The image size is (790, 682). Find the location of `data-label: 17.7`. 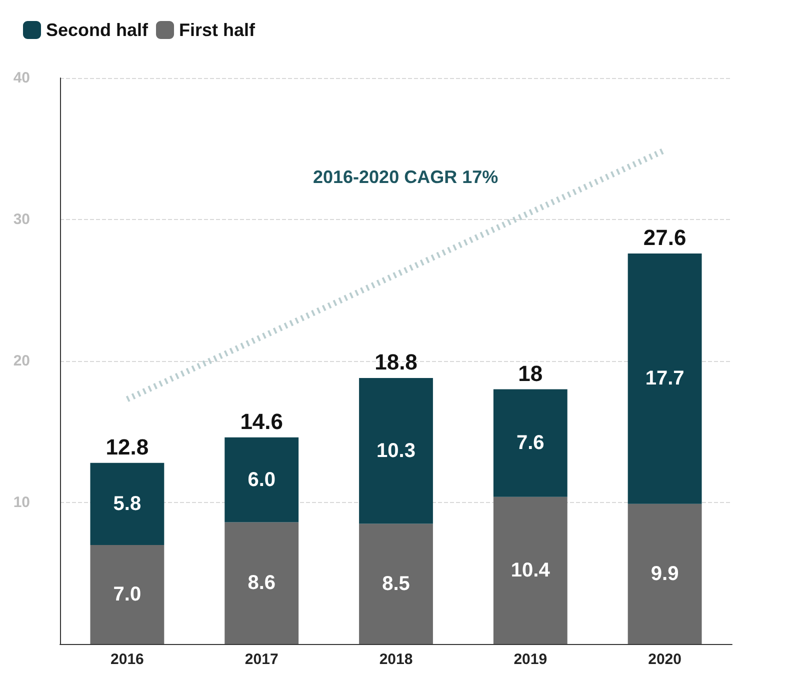

data-label: 17.7 is located at coordinates (664, 379).